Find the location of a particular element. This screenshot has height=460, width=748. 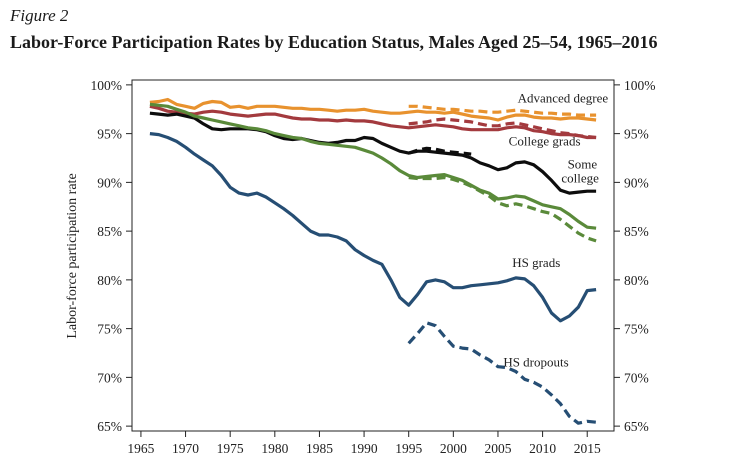

y-tick-label: 80% is located at coordinates (109, 280).